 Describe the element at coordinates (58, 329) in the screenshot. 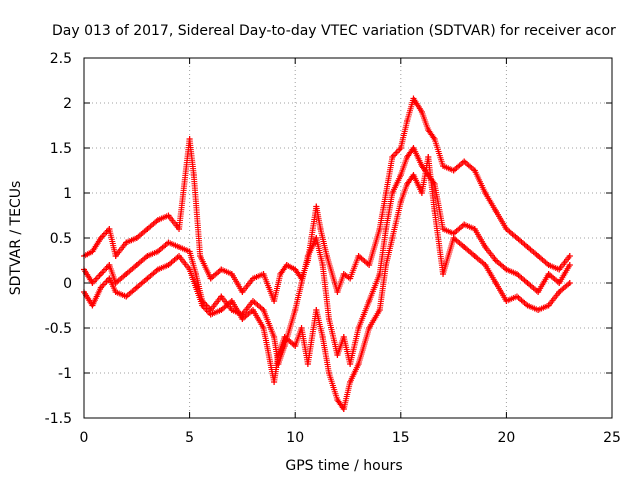

I see `y-tick-label: -0.5` at that location.